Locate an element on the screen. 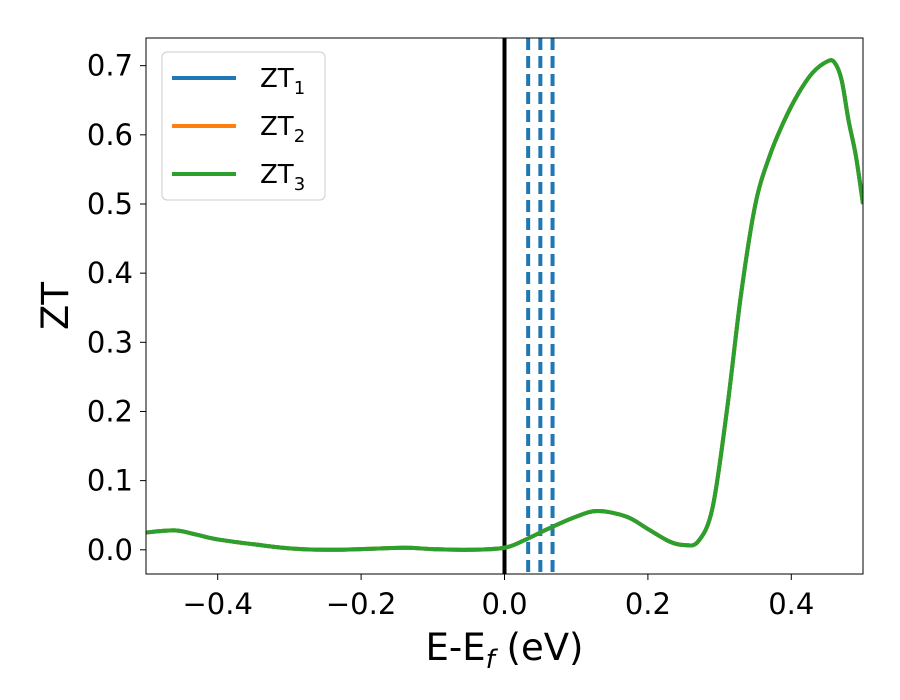  y-tick-label: 0.2 is located at coordinates (110, 411).